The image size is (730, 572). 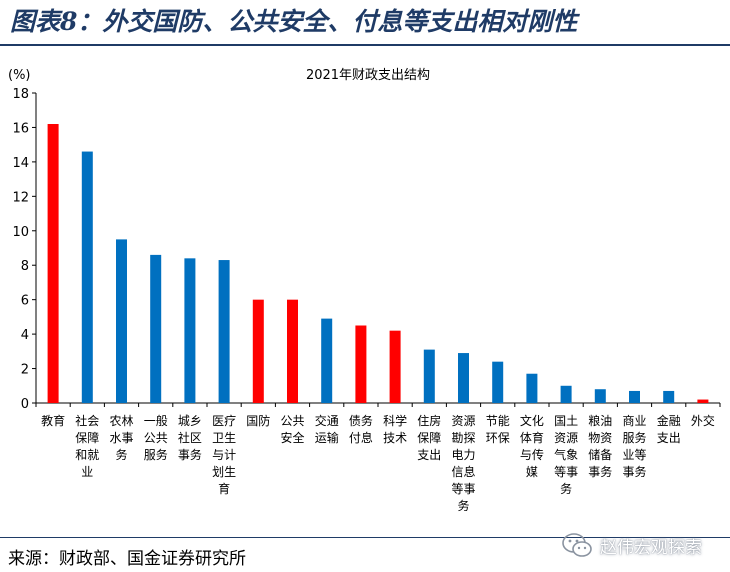 What do you see at coordinates (703, 420) in the screenshot?
I see `x-tick-label: 外交` at bounding box center [703, 420].